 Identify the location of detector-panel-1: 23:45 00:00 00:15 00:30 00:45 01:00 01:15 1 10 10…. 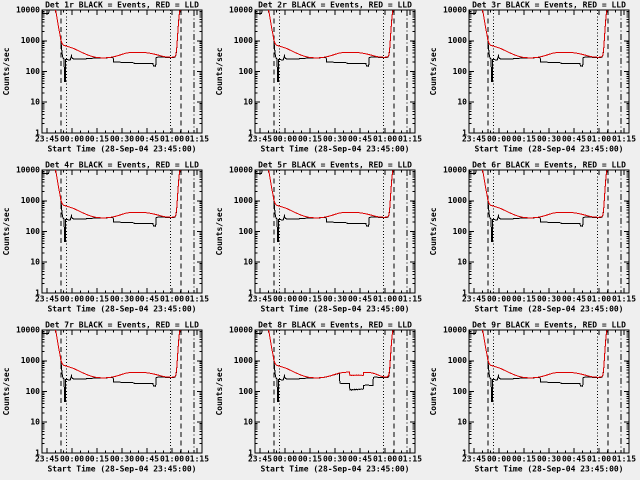
(106, 80).